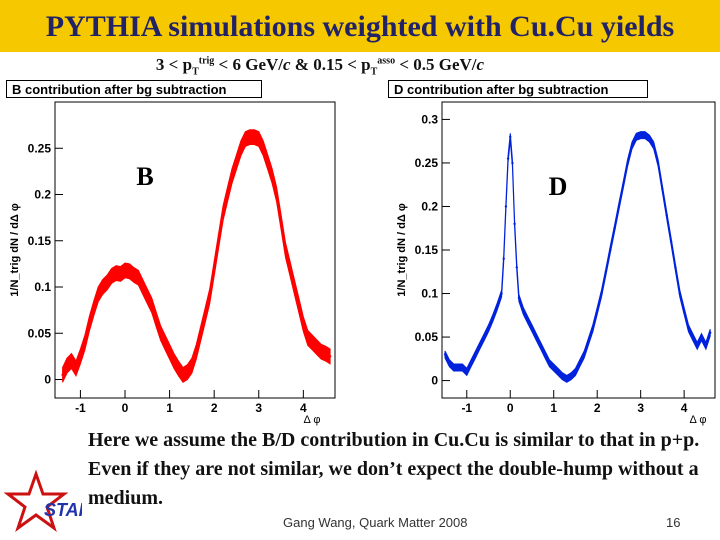 Image resolution: width=720 pixels, height=540 pixels. I want to click on star-logo: STAR, so click(43, 501).